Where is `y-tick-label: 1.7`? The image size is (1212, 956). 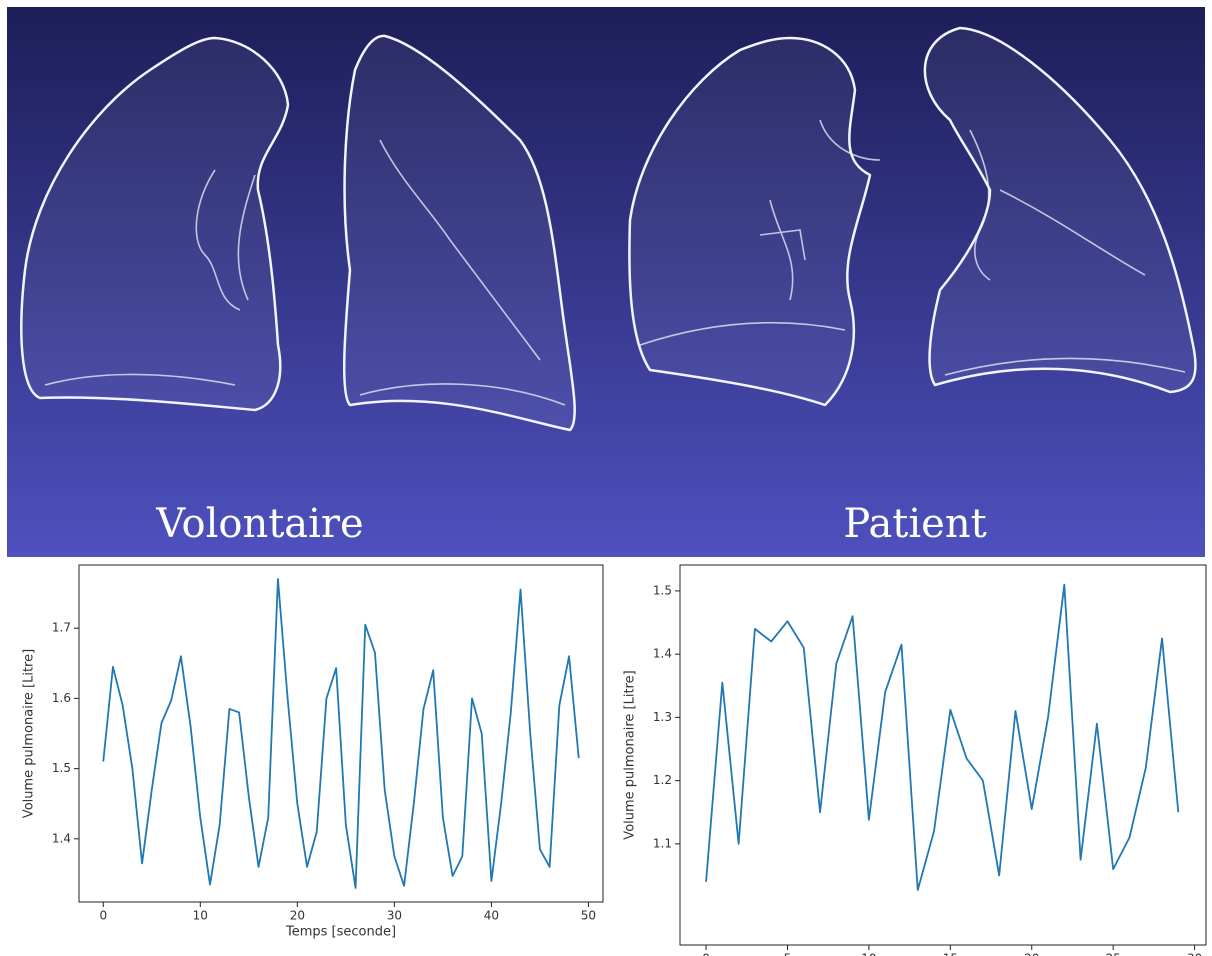
y-tick-label: 1.7 is located at coordinates (61, 628).